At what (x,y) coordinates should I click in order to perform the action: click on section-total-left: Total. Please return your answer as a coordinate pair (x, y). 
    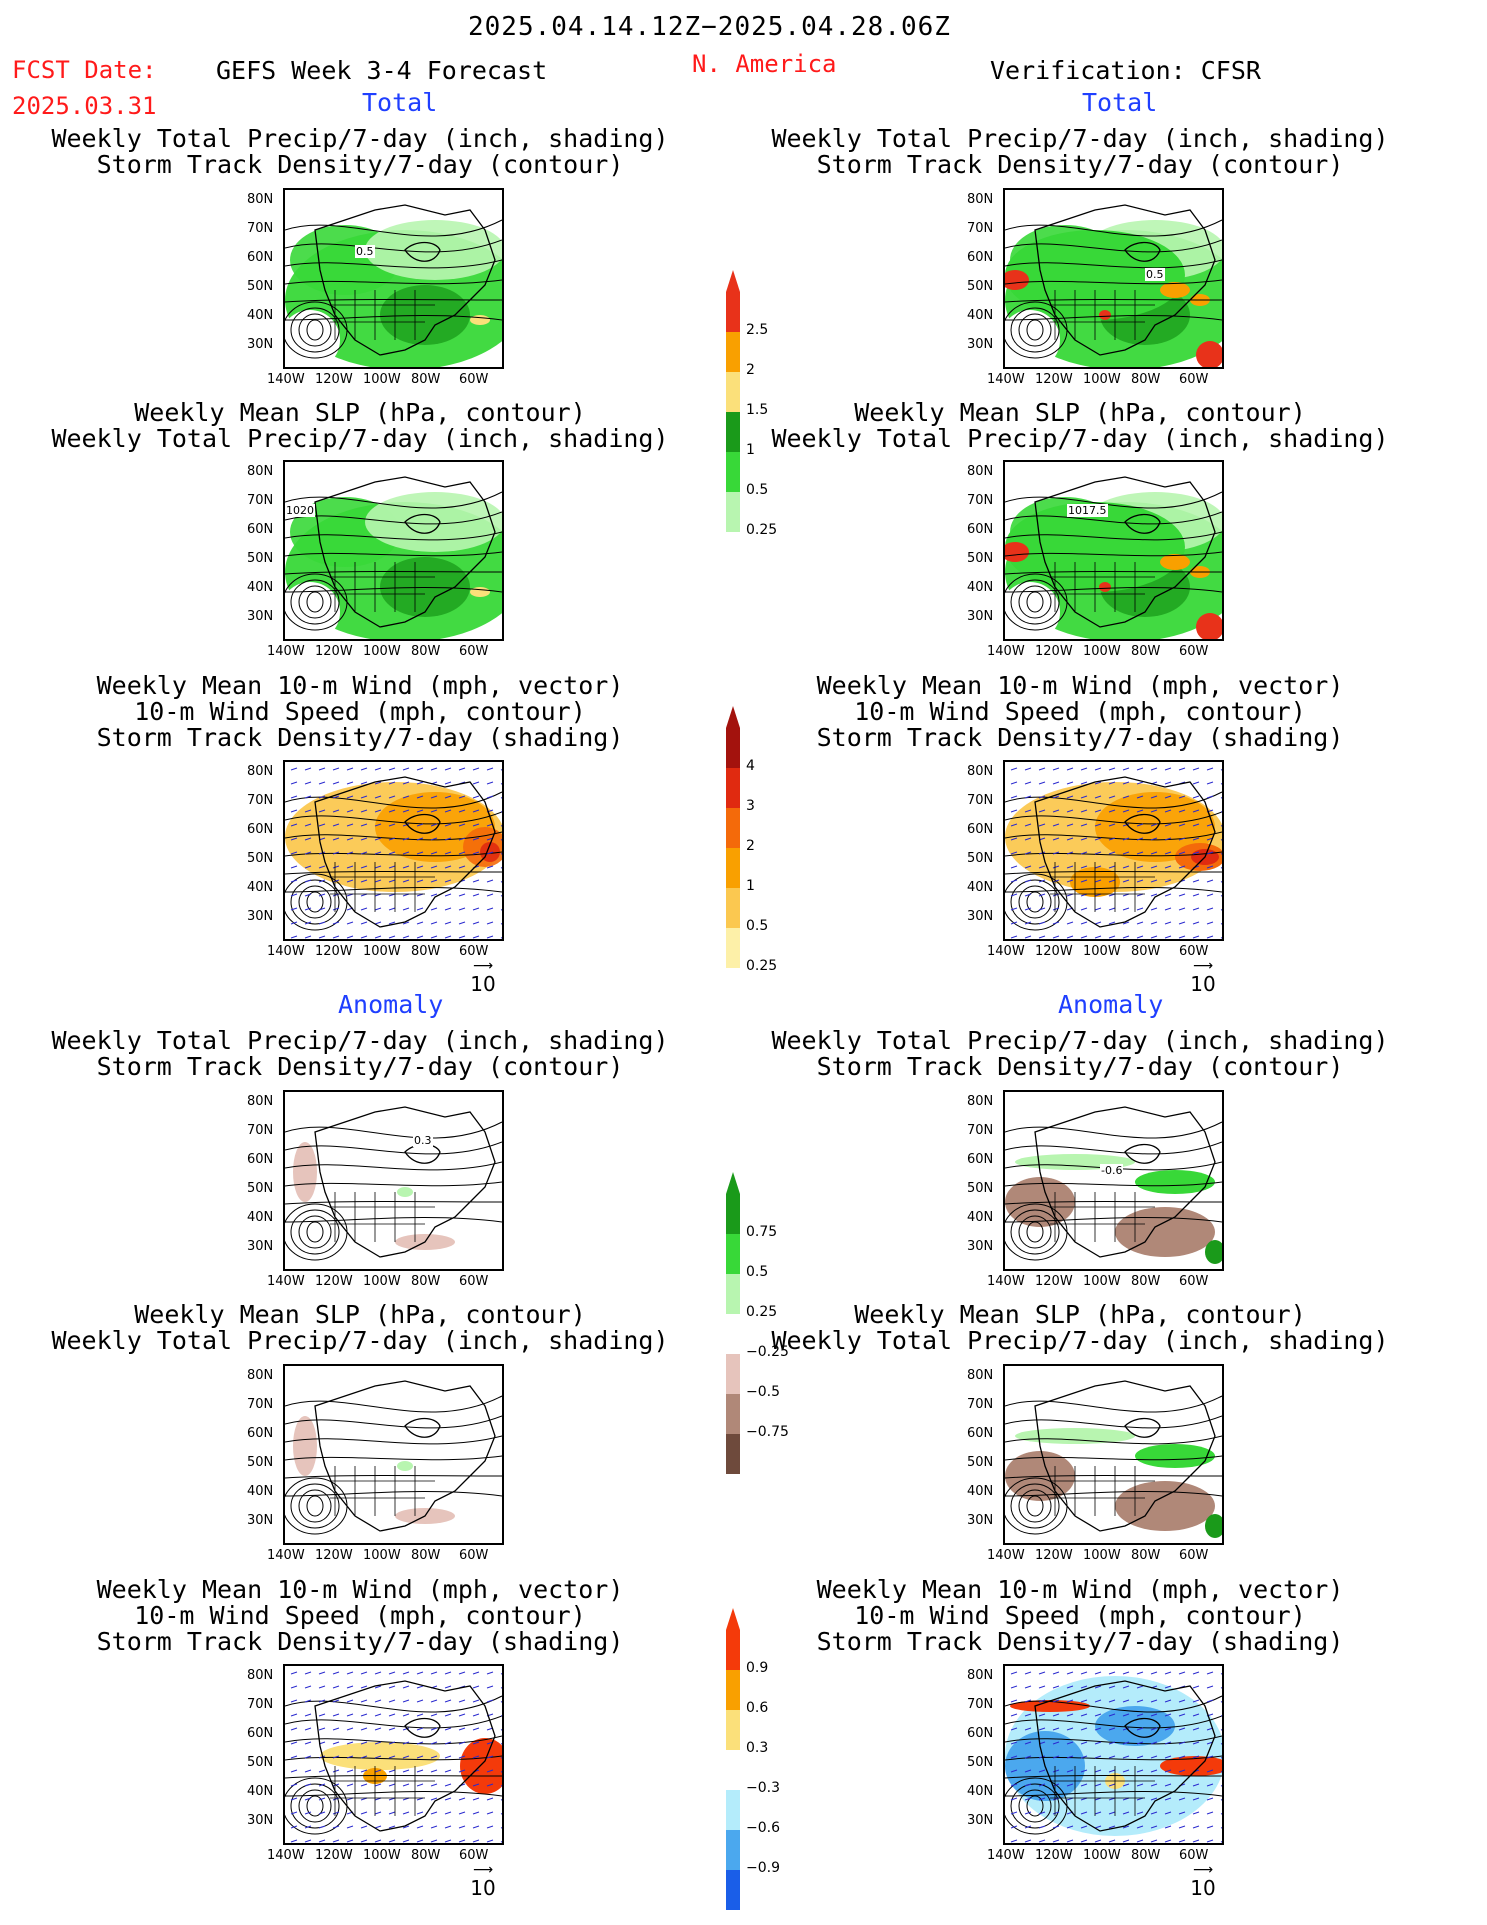
    Looking at the image, I should click on (400, 102).